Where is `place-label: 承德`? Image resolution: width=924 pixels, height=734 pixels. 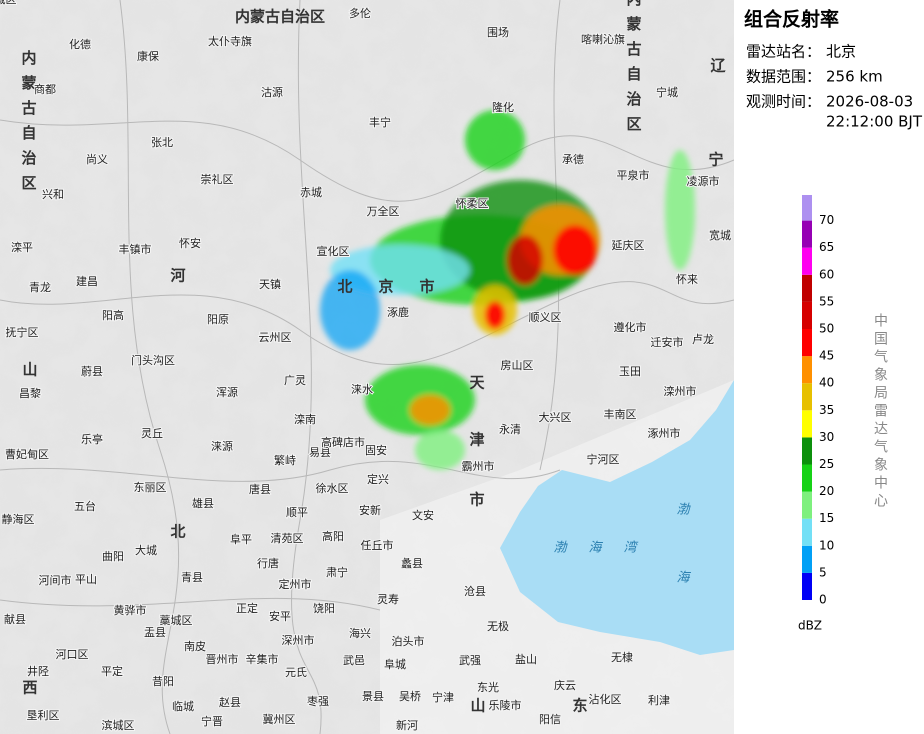
place-label: 承德 is located at coordinates (573, 159).